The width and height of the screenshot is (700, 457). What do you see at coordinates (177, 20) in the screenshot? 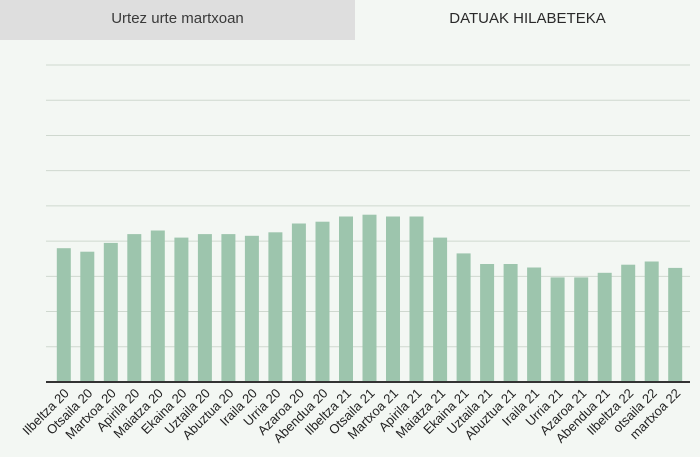
I see `tab-urtez-urte-martxoan: Urtez urte martxoan` at bounding box center [177, 20].